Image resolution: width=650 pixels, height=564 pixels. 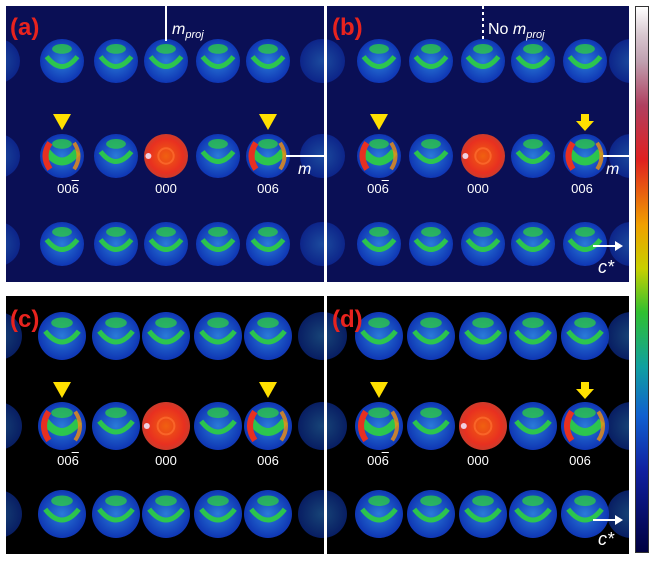 What do you see at coordinates (166, 460) in the screenshot?
I see `index-center-c: 000` at bounding box center [166, 460].